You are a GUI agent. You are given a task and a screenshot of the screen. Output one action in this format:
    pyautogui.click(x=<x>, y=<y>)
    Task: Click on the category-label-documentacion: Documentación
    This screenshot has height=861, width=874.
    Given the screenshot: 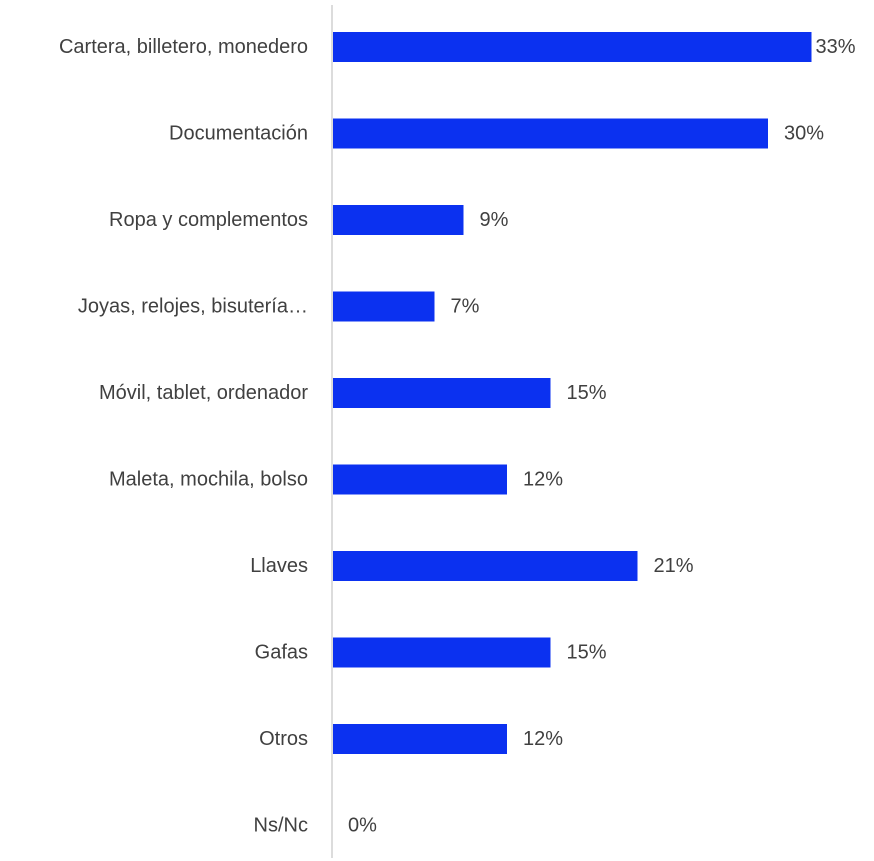 What is the action you would take?
    pyautogui.click(x=238, y=134)
    